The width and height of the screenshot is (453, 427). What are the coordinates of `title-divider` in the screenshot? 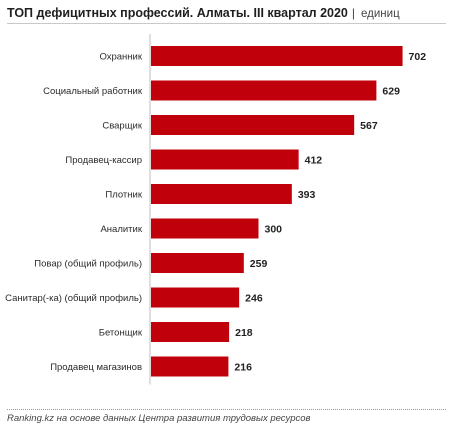 It's located at (226, 23).